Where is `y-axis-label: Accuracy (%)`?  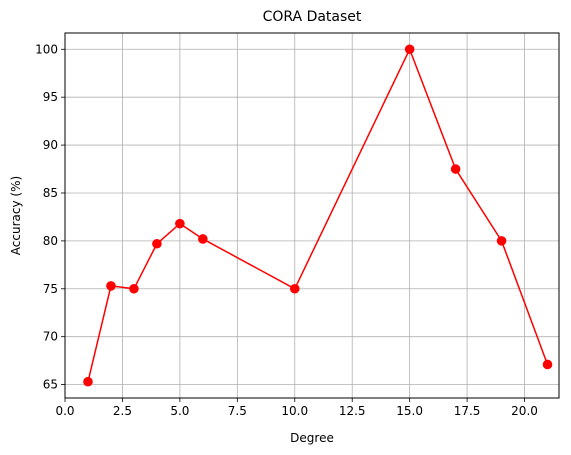
y-axis-label: Accuracy (%) is located at coordinates (16, 215).